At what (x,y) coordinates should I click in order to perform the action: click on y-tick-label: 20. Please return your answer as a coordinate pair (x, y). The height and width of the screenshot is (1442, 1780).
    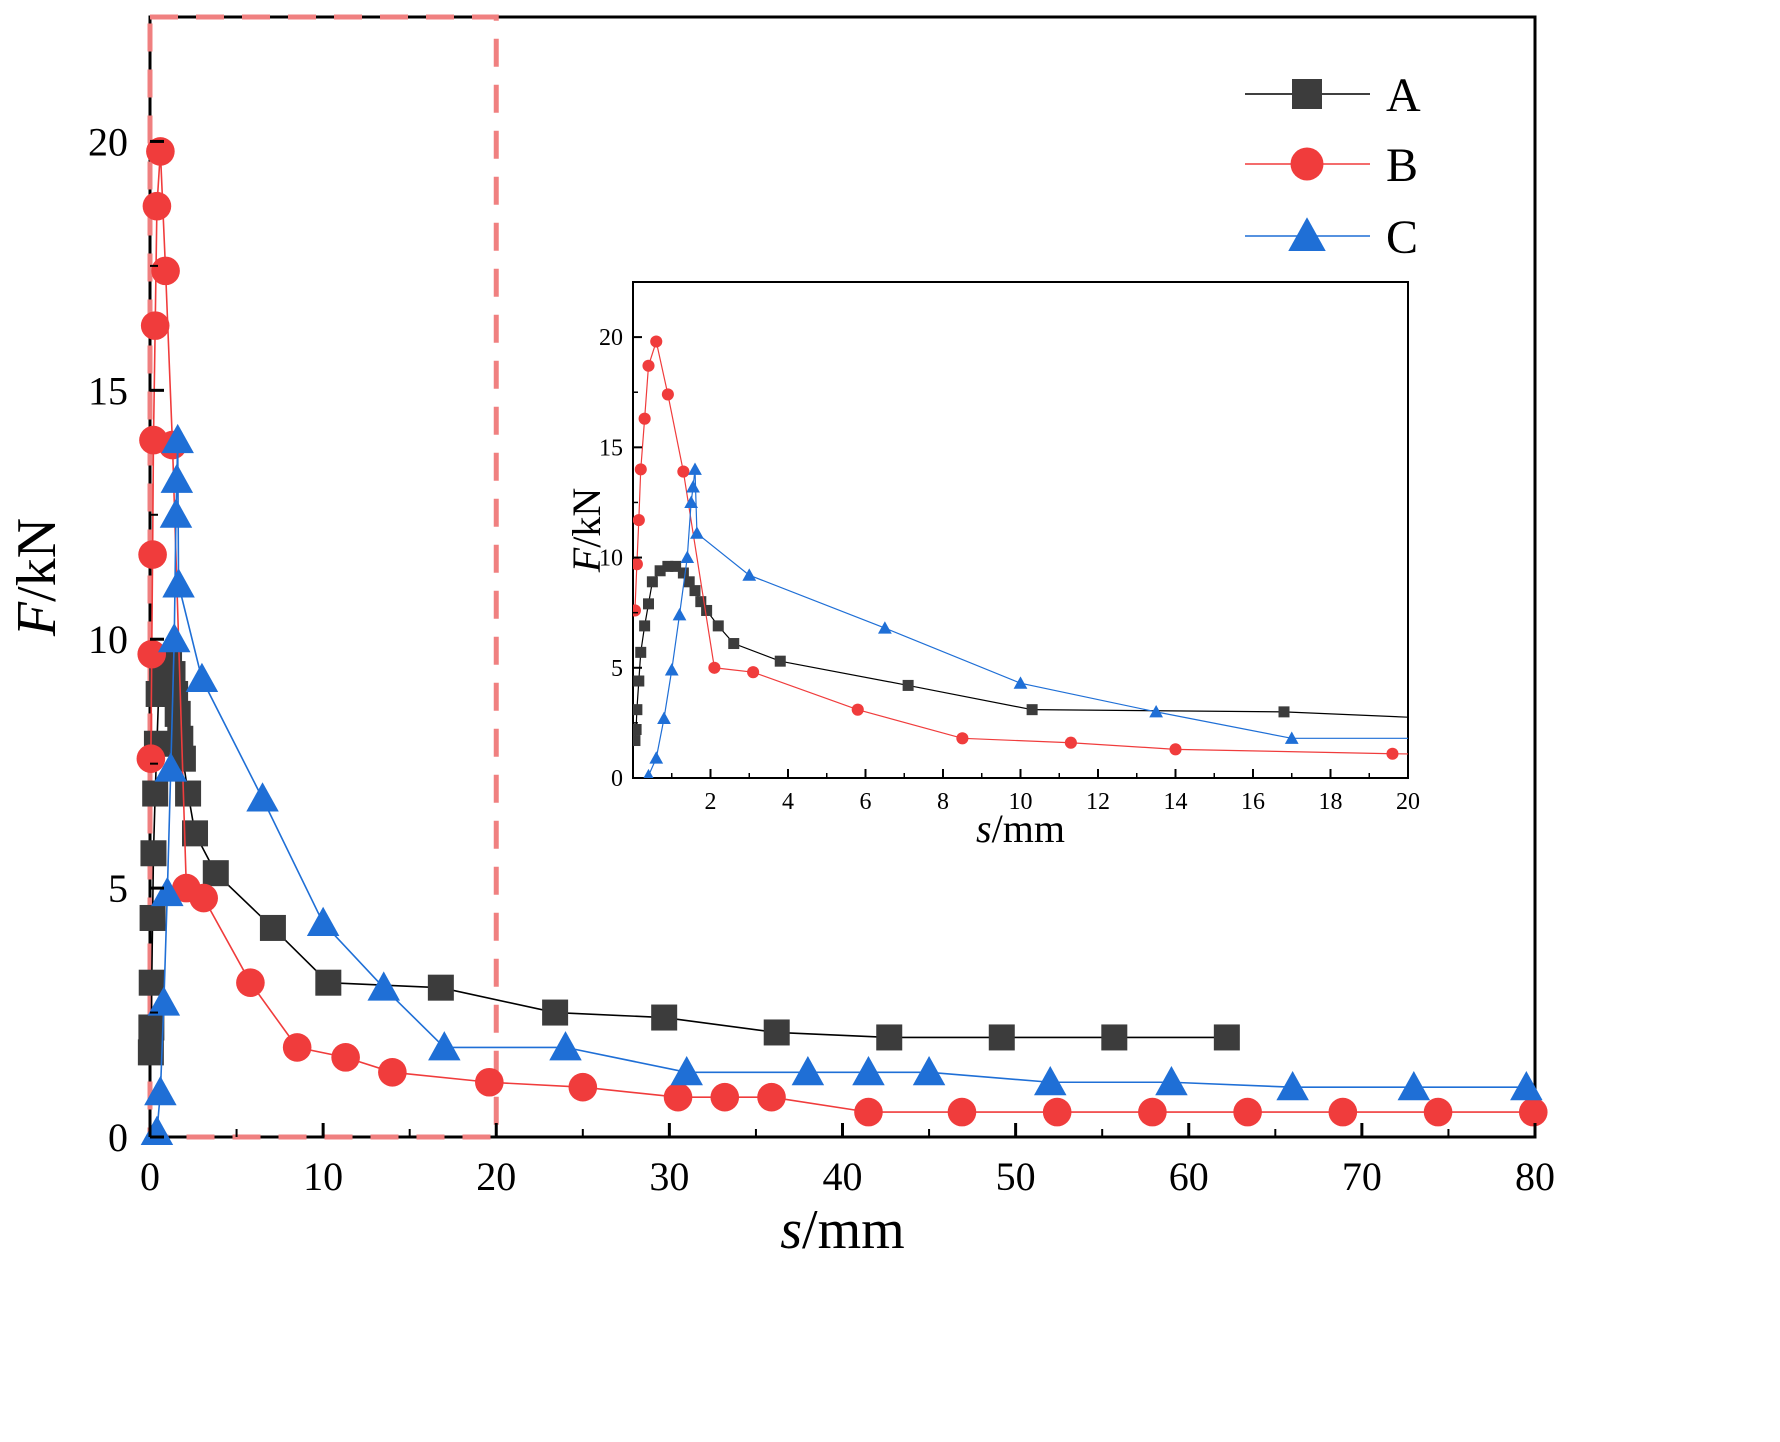
    Looking at the image, I should click on (108, 141).